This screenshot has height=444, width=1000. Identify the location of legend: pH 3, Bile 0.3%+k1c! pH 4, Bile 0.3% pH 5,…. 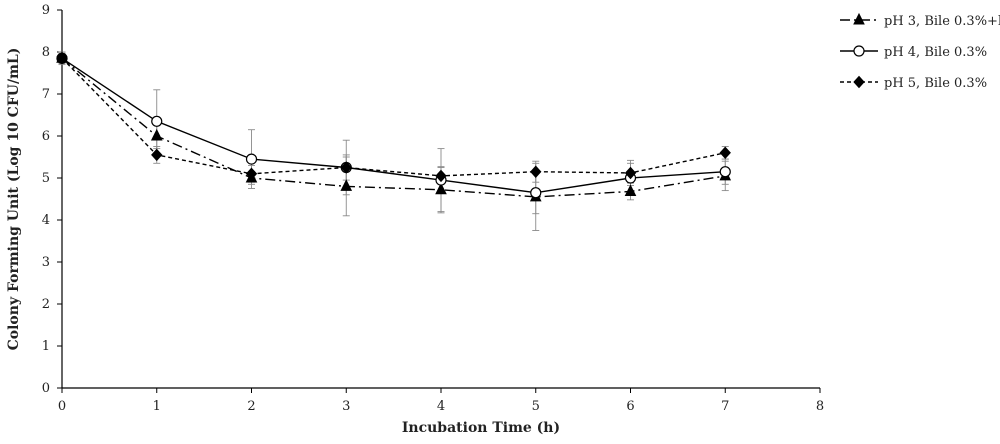
(920, 51).